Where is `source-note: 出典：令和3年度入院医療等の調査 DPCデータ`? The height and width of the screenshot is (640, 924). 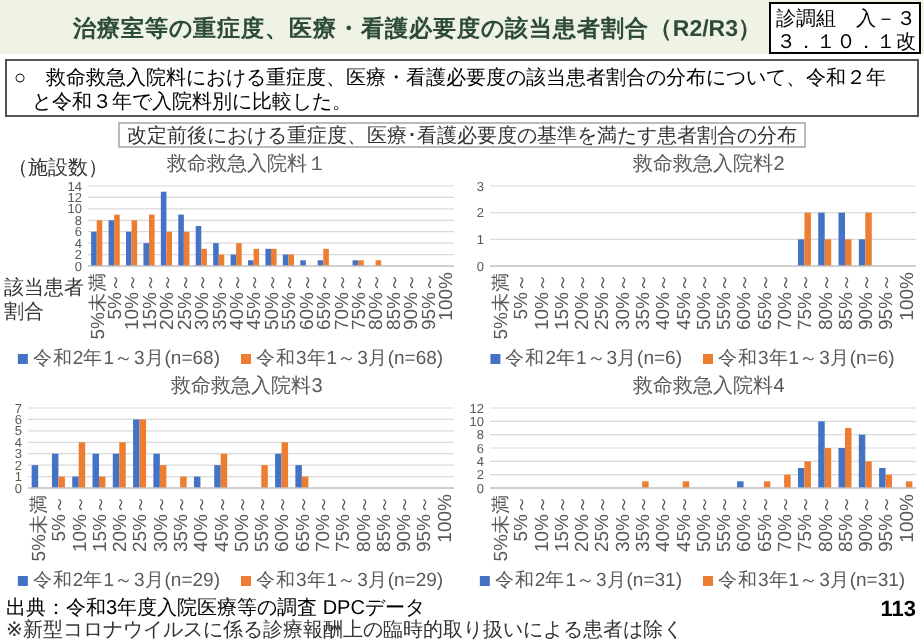 source-note: 出典：令和3年度入院医療等の調査 DPCデータ is located at coordinates (215, 608).